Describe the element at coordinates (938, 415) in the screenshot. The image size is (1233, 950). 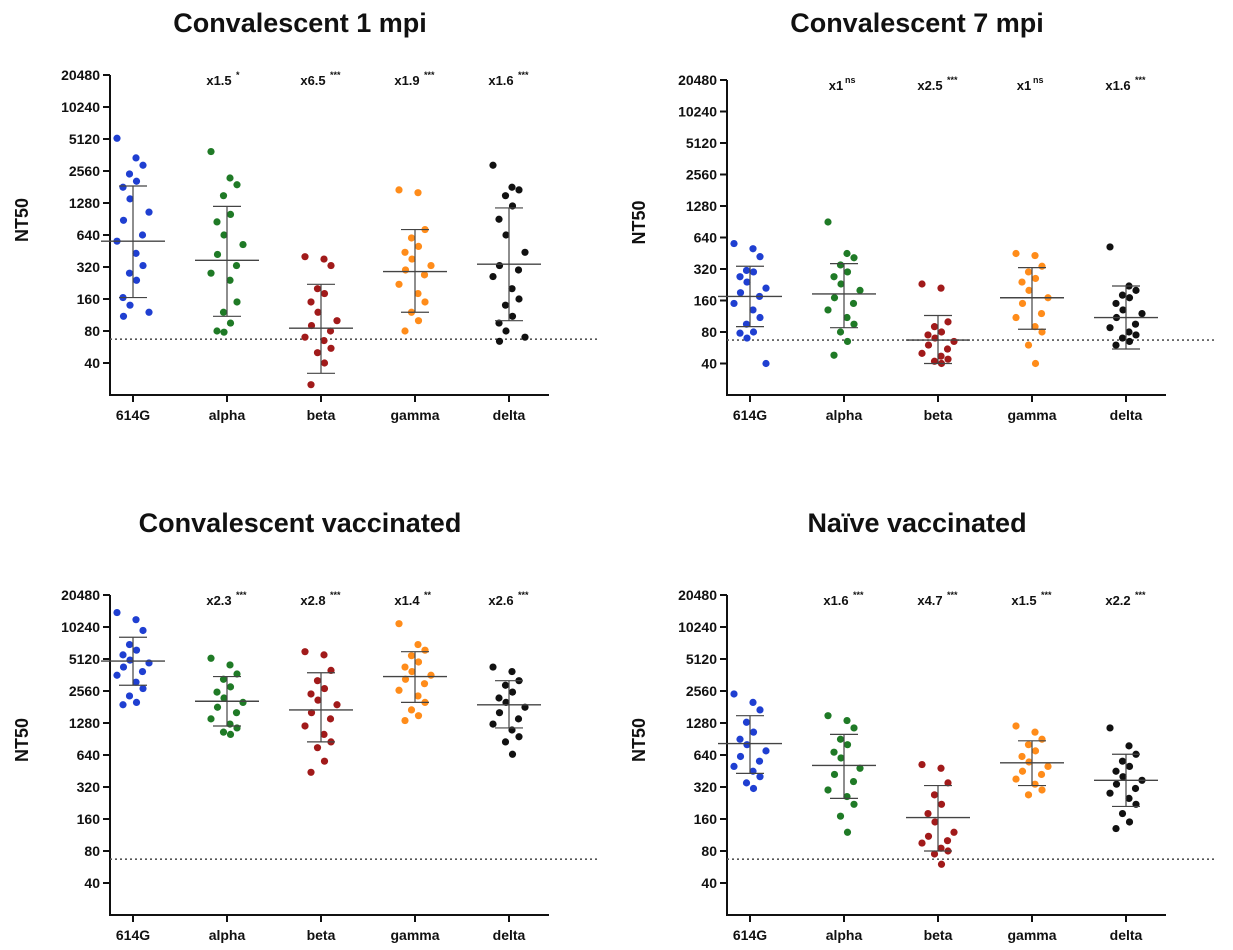
I see `x-tick-label: beta` at that location.